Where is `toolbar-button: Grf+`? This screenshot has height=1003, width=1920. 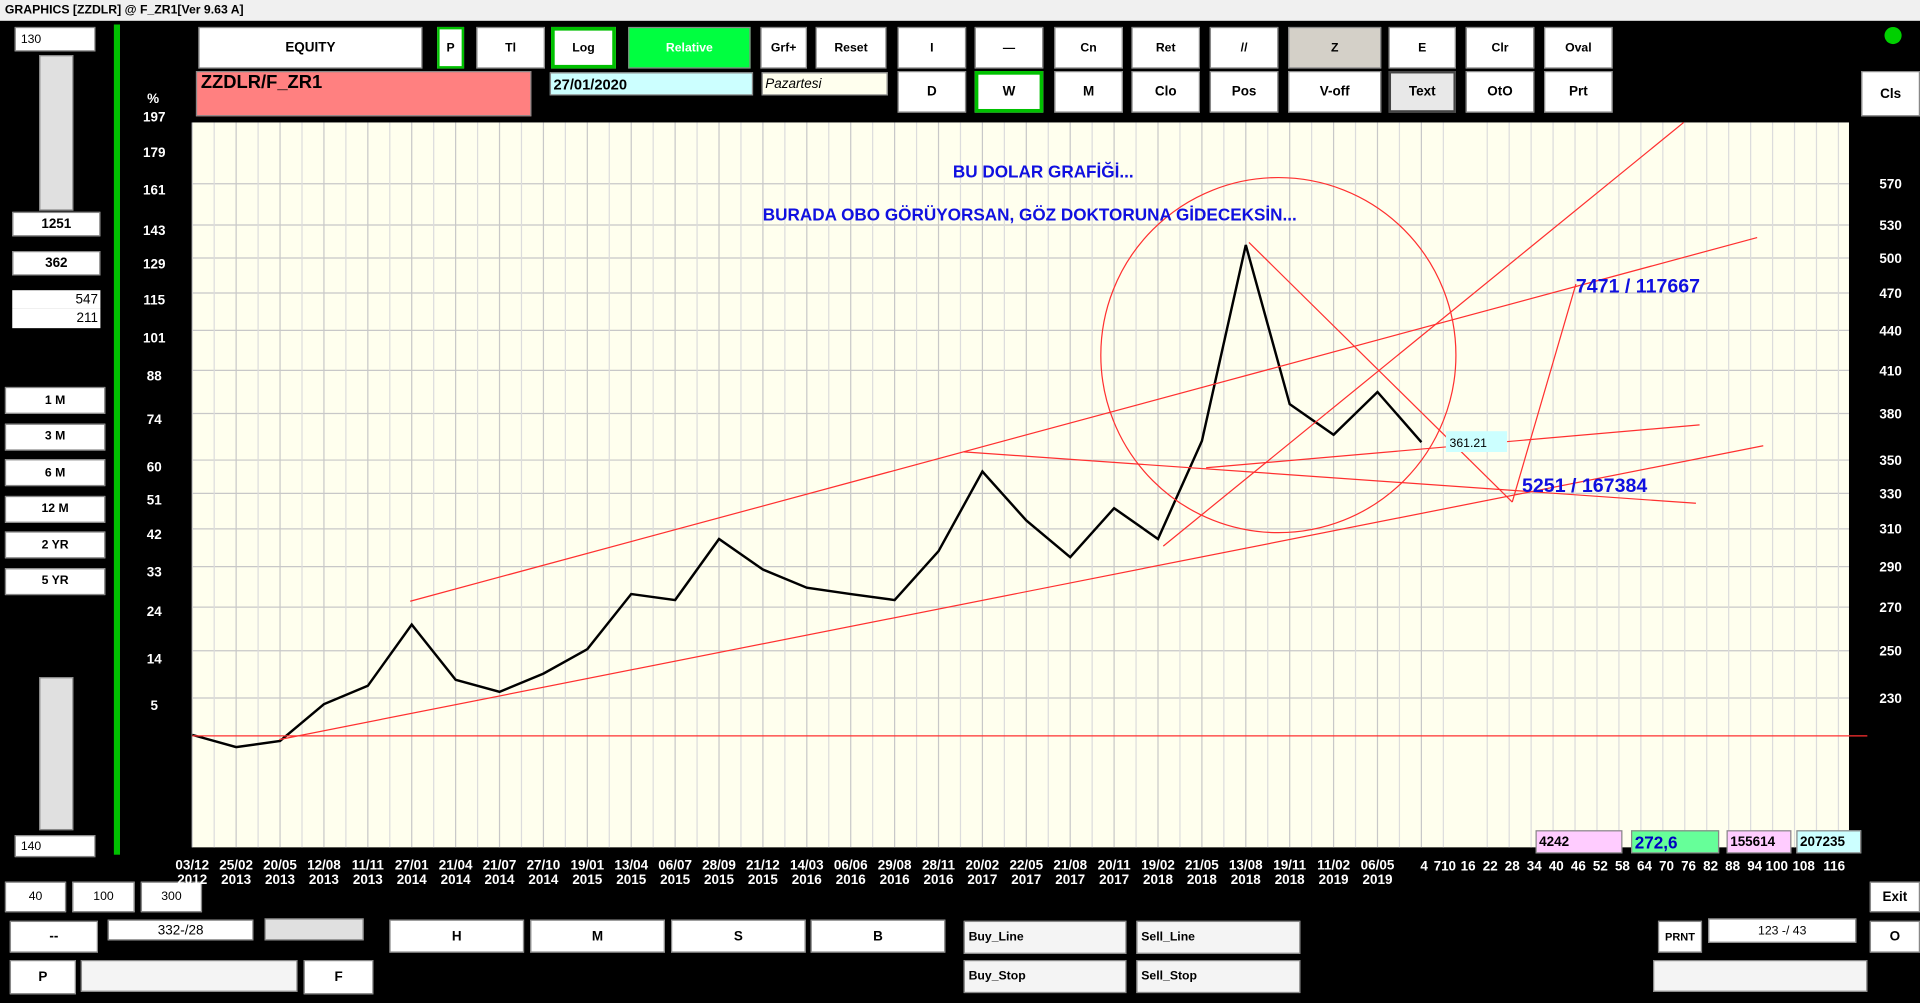
toolbar-button: Grf+ is located at coordinates (783, 47).